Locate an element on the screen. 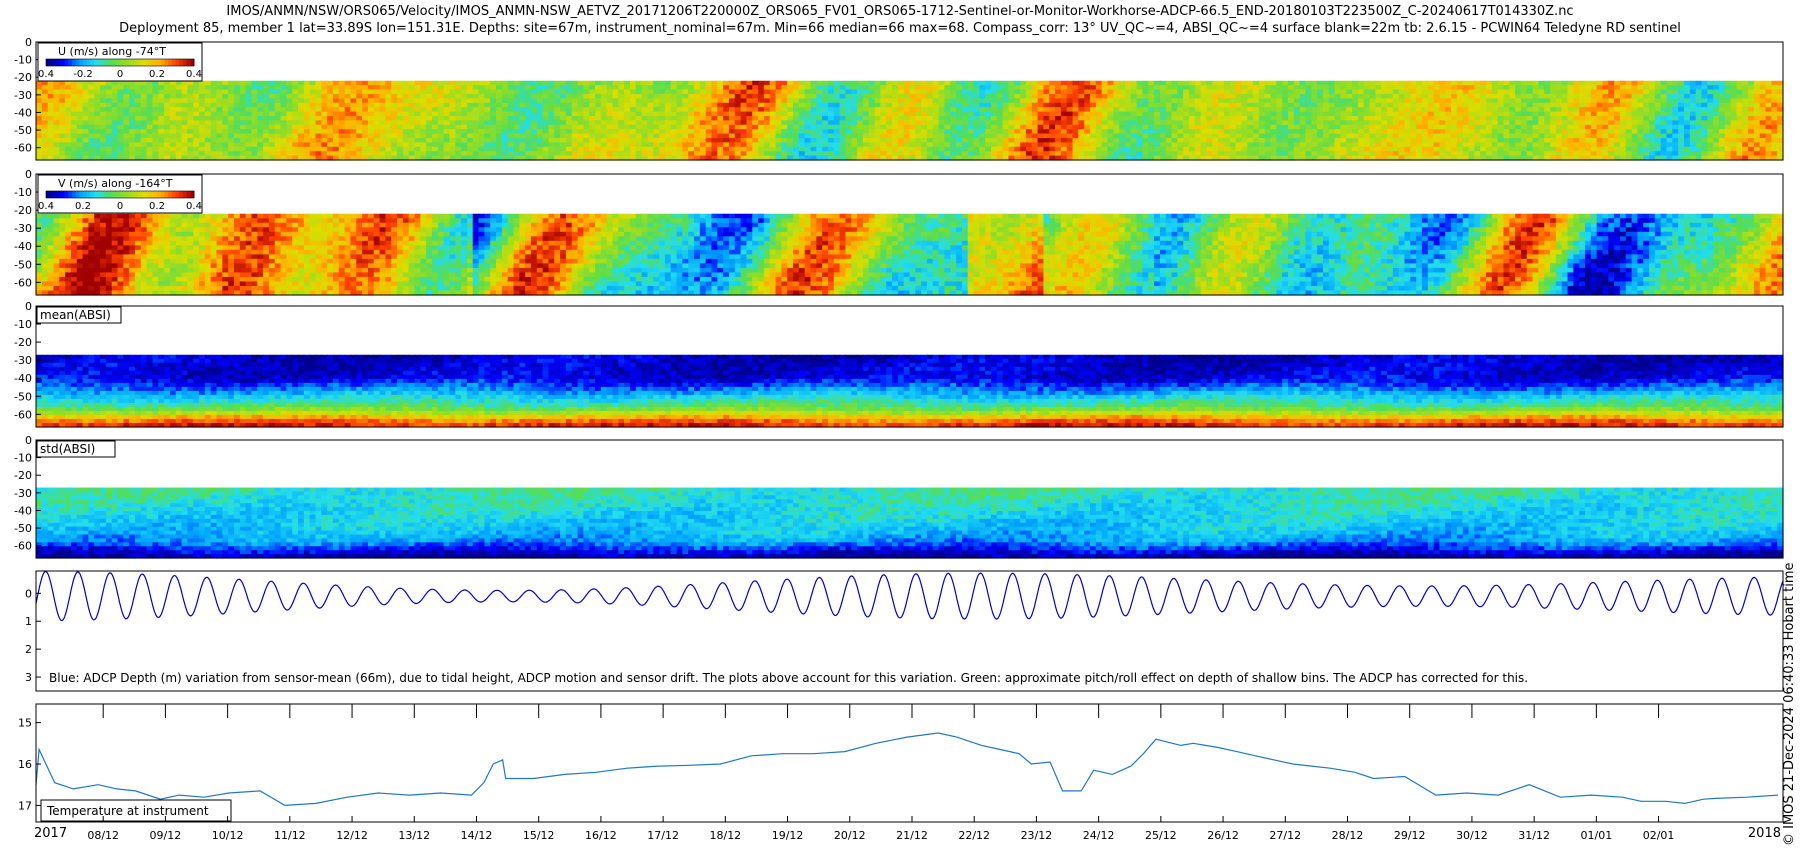 The image size is (1800, 850). y-tick-label-mean_absi-4: -40 is located at coordinates (23, 378).